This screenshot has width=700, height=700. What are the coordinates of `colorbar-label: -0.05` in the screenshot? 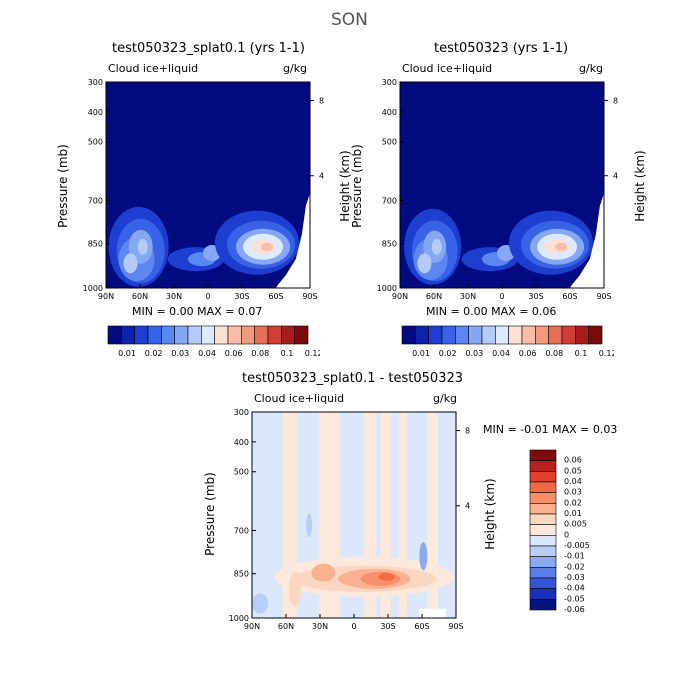 It's located at (574, 598).